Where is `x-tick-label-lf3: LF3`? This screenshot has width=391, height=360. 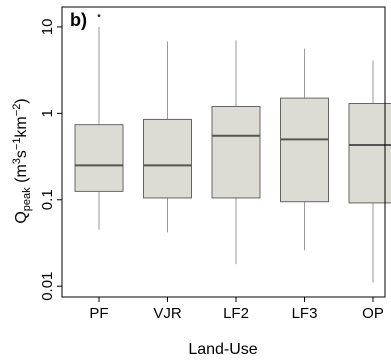
x-tick-label-lf3: LF3 is located at coordinates (305, 313).